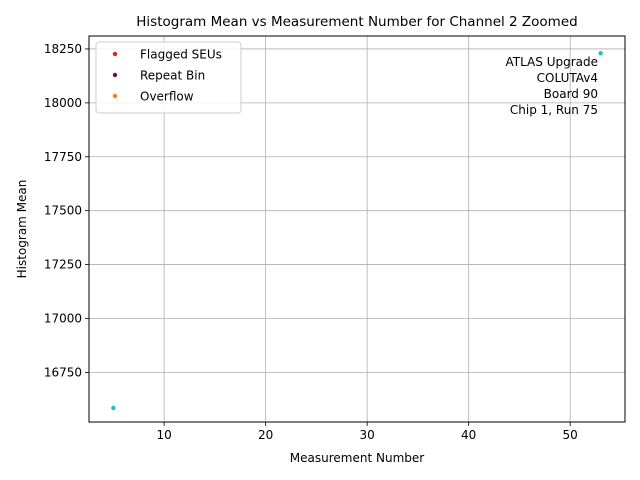  Describe the element at coordinates (63, 318) in the screenshot. I see `y-tick-label: 17000` at that location.